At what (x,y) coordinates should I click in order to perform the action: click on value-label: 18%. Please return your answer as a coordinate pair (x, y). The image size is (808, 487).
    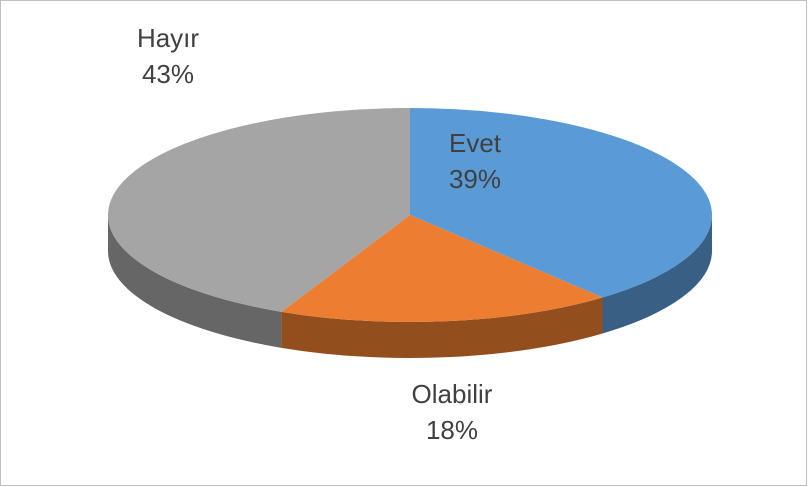
    Looking at the image, I should click on (452, 430).